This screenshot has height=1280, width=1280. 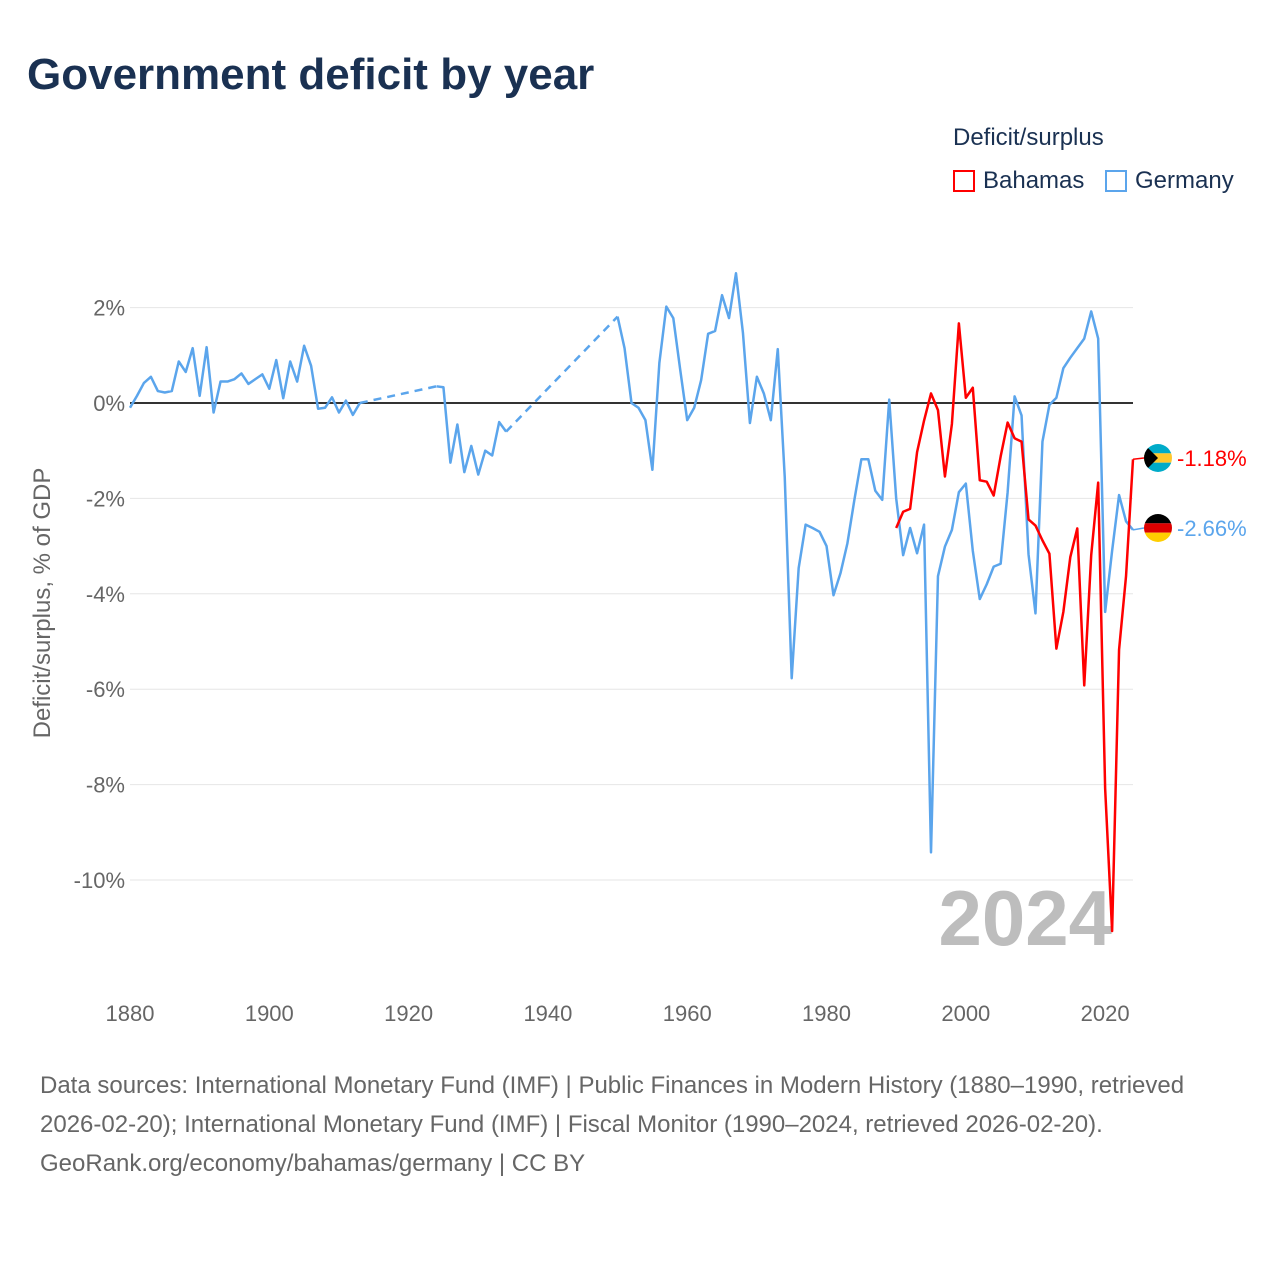 I want to click on flag-icon-bahamas, so click(x=1158, y=458).